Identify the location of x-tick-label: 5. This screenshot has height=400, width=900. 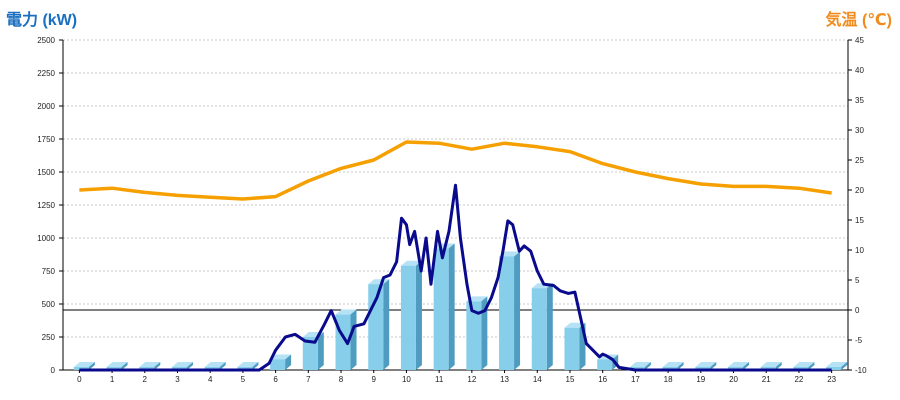
(243, 379).